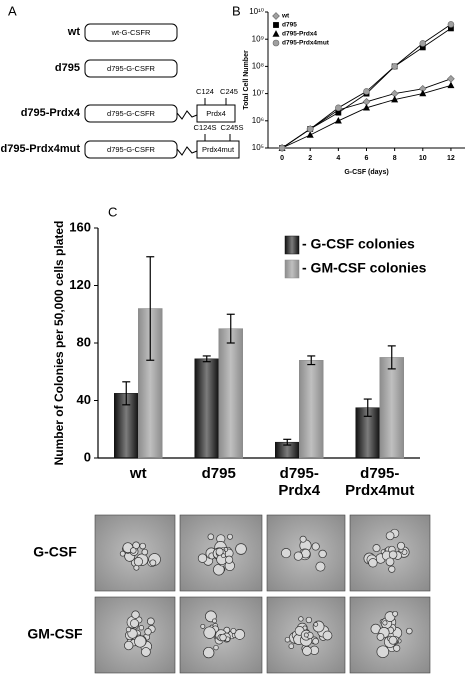  I want to click on y-axis-label: Total Cell Number, so click(246, 80).